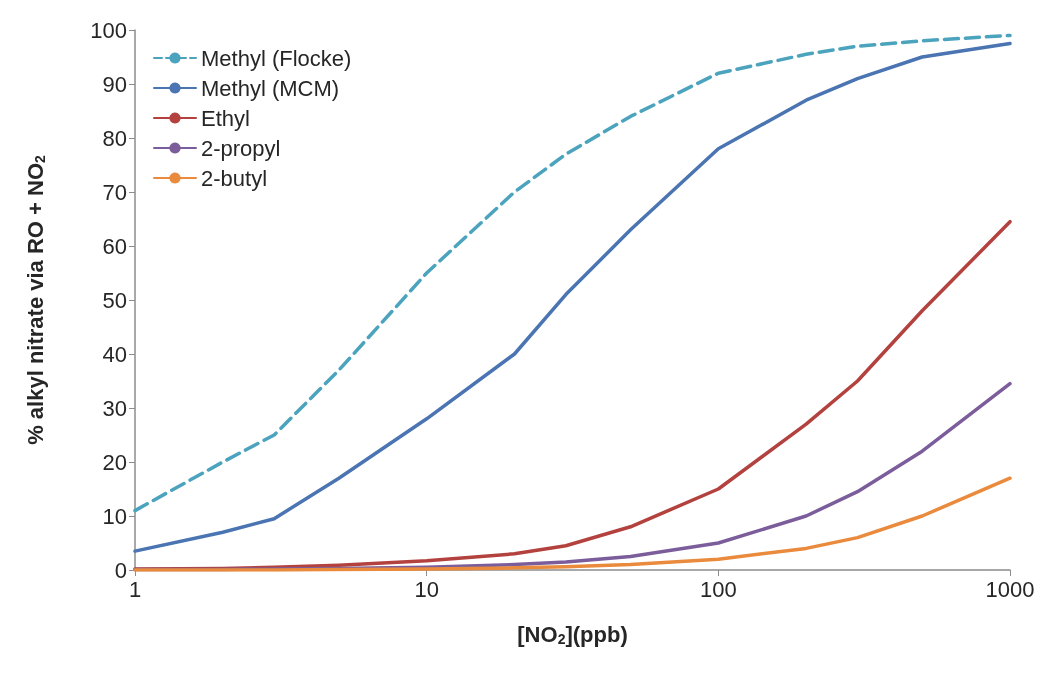  Describe the element at coordinates (114, 354) in the screenshot. I see `y-tick-label: 40` at that location.